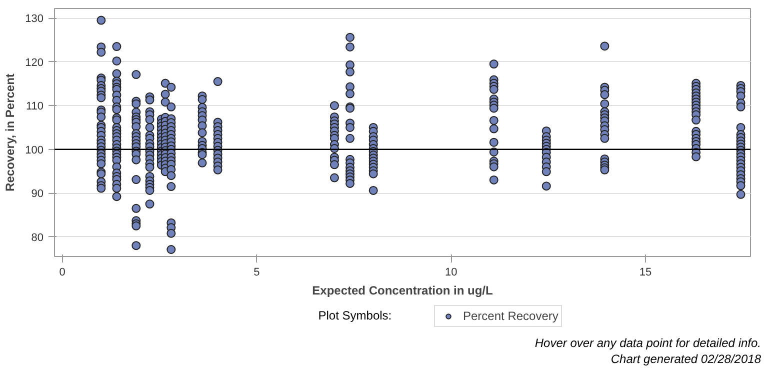  What do you see at coordinates (647, 343) in the screenshot?
I see `text: Hover over any data point for detailed info.` at bounding box center [647, 343].